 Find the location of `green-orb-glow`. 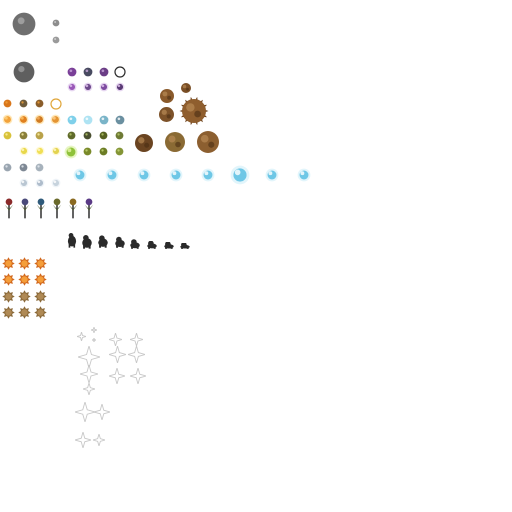

green-orb-glow is located at coordinates (71, 152).